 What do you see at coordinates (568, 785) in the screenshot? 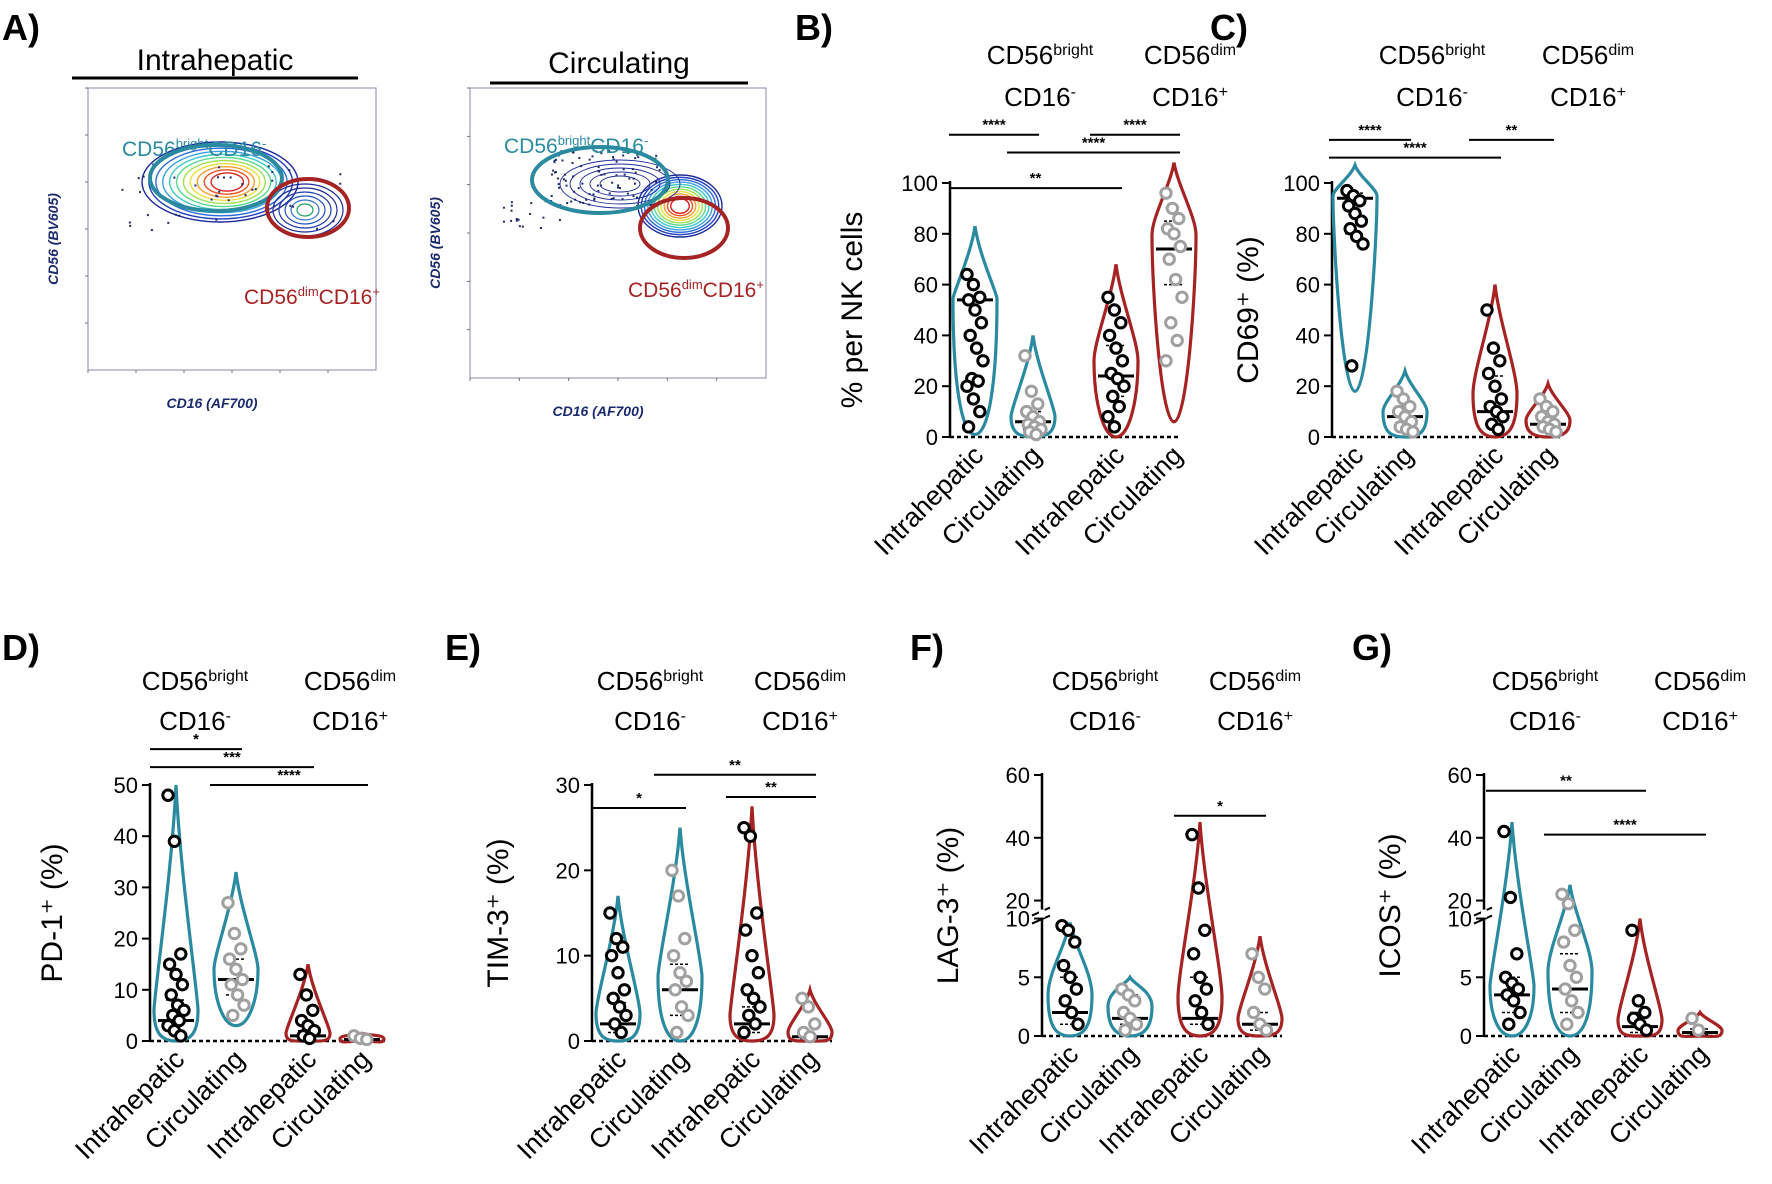
I see `y-tick-label: 30` at bounding box center [568, 785].